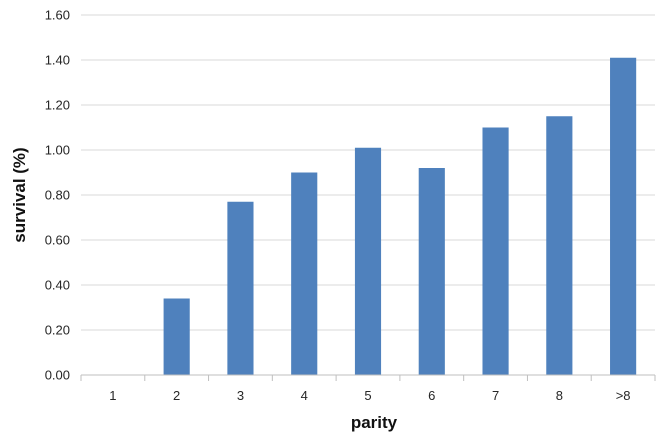 This screenshot has width=661, height=441. Describe the element at coordinates (57, 105) in the screenshot. I see `y-tick-label: 1.20` at that location.